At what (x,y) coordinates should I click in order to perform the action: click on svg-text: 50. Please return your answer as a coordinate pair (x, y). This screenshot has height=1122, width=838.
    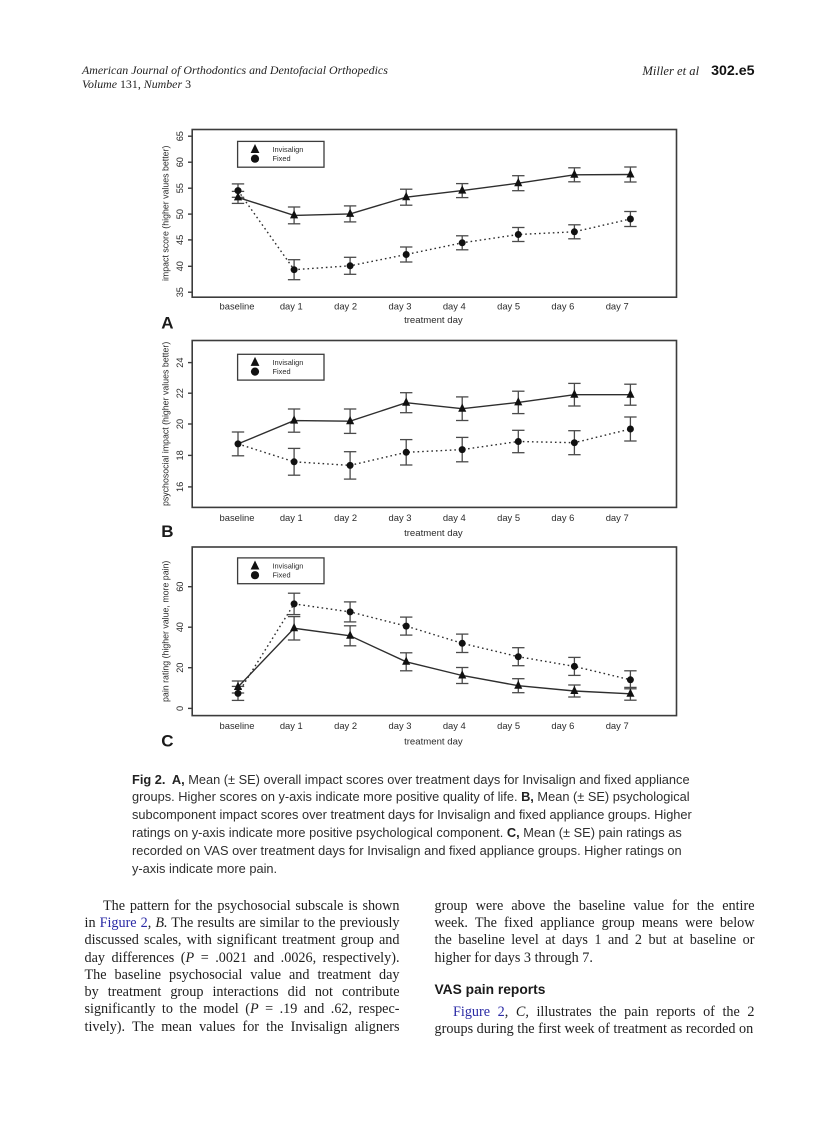
    Looking at the image, I should click on (180, 214).